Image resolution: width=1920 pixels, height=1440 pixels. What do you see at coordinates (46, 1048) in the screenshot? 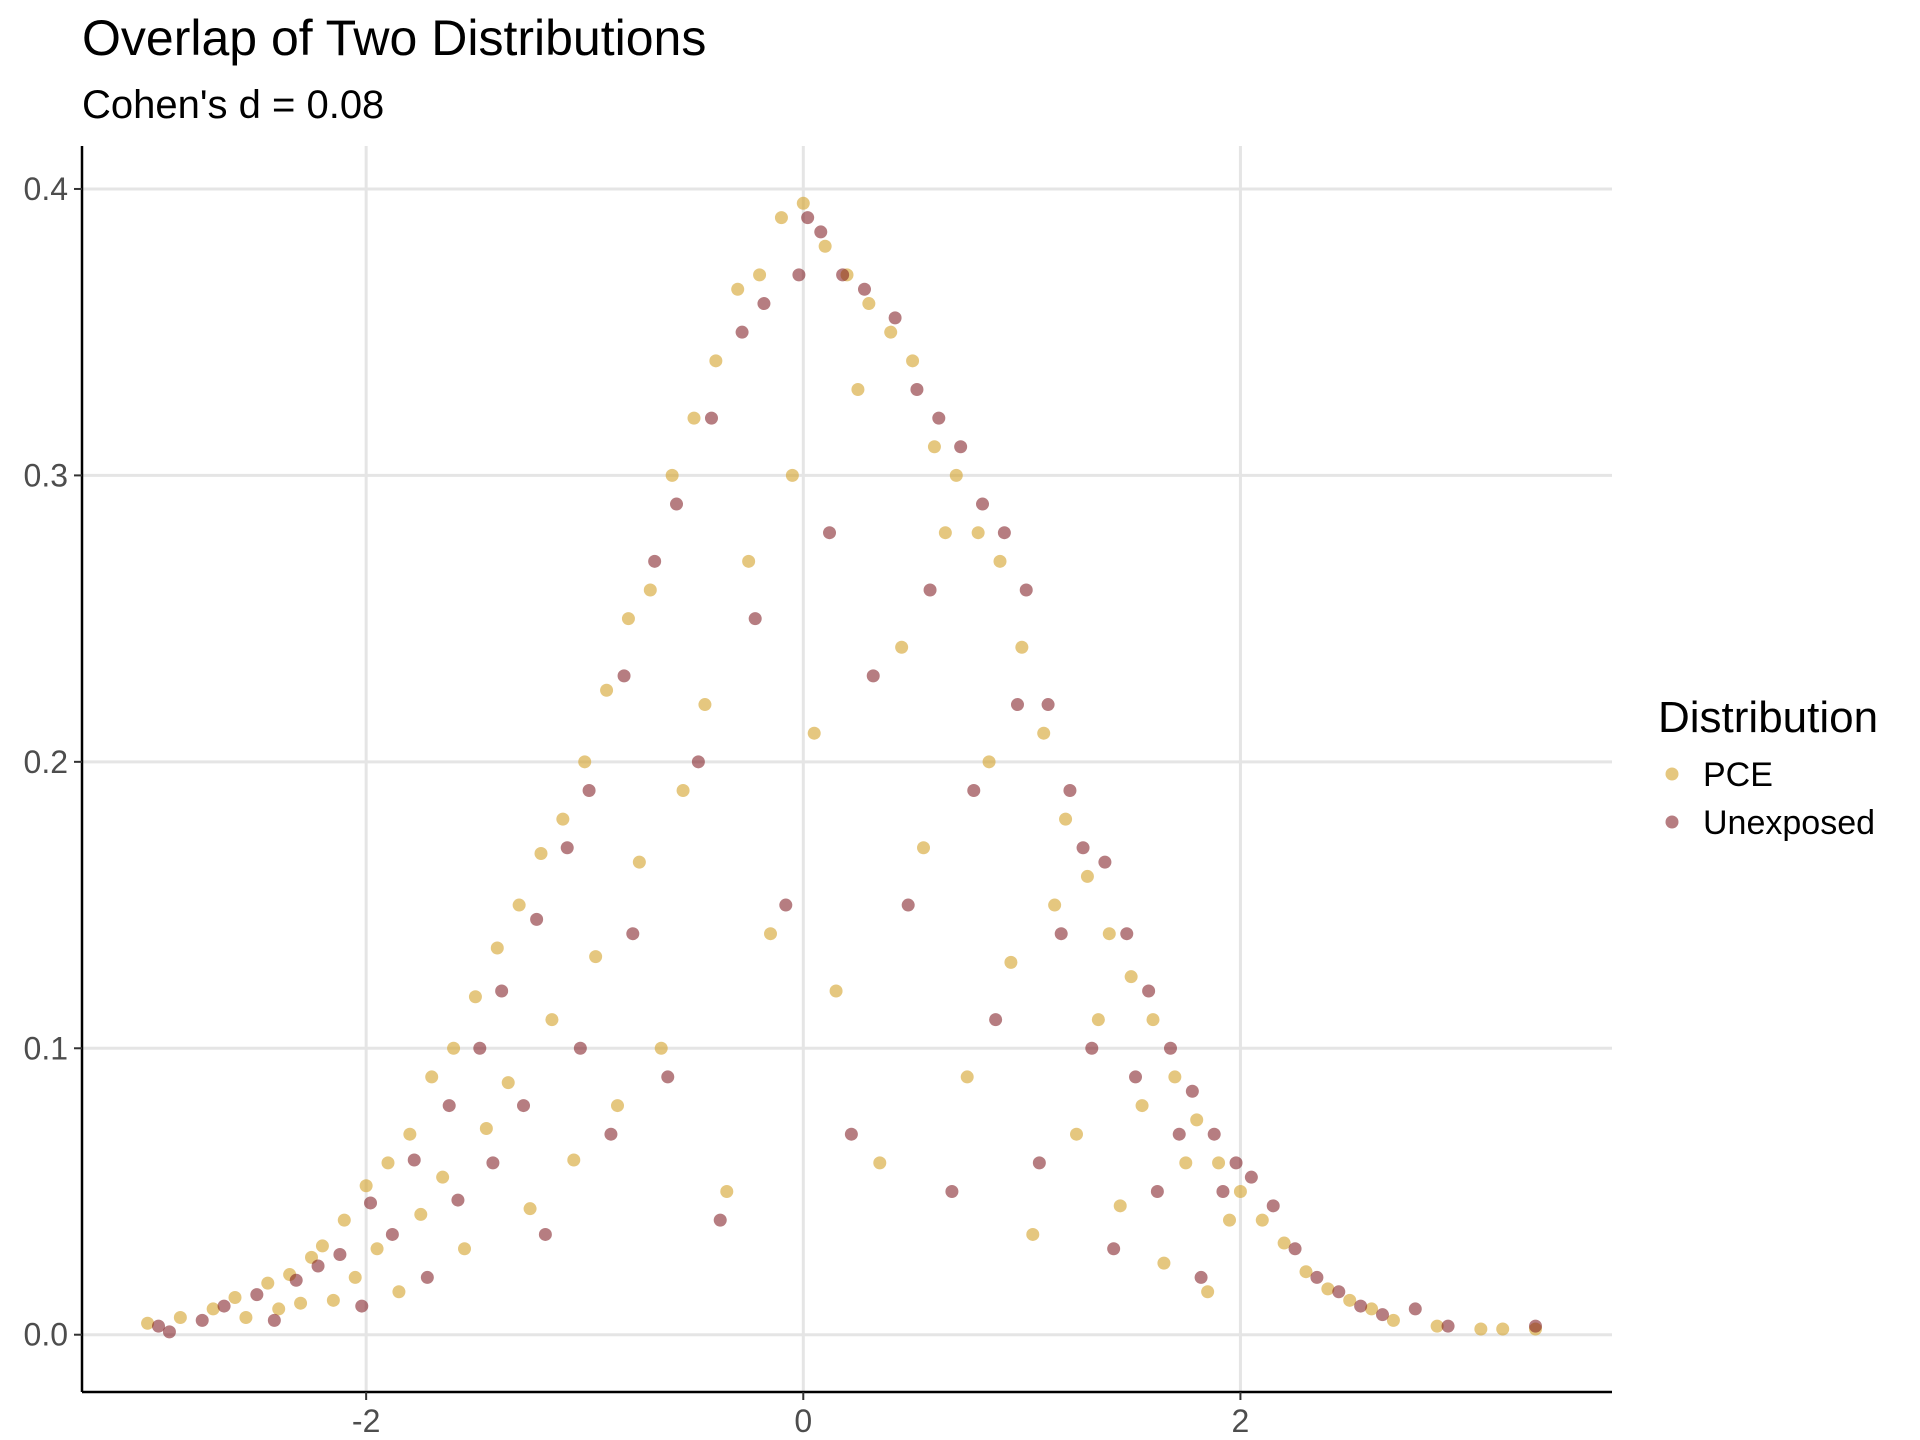
I see `y-tick-label: 0.1` at bounding box center [46, 1048].